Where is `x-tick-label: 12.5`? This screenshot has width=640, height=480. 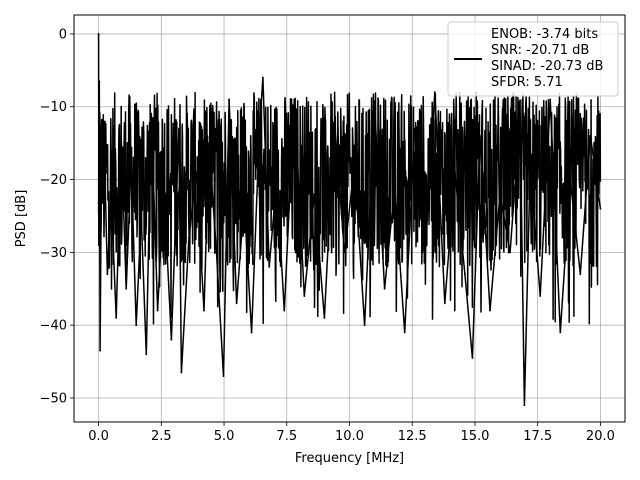
x-tick-label: 12.5 is located at coordinates (412, 436).